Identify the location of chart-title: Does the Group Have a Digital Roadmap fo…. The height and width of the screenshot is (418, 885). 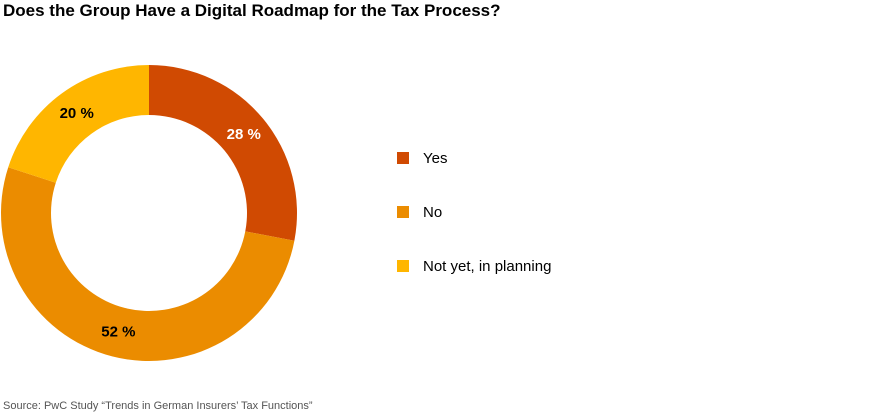
(252, 10).